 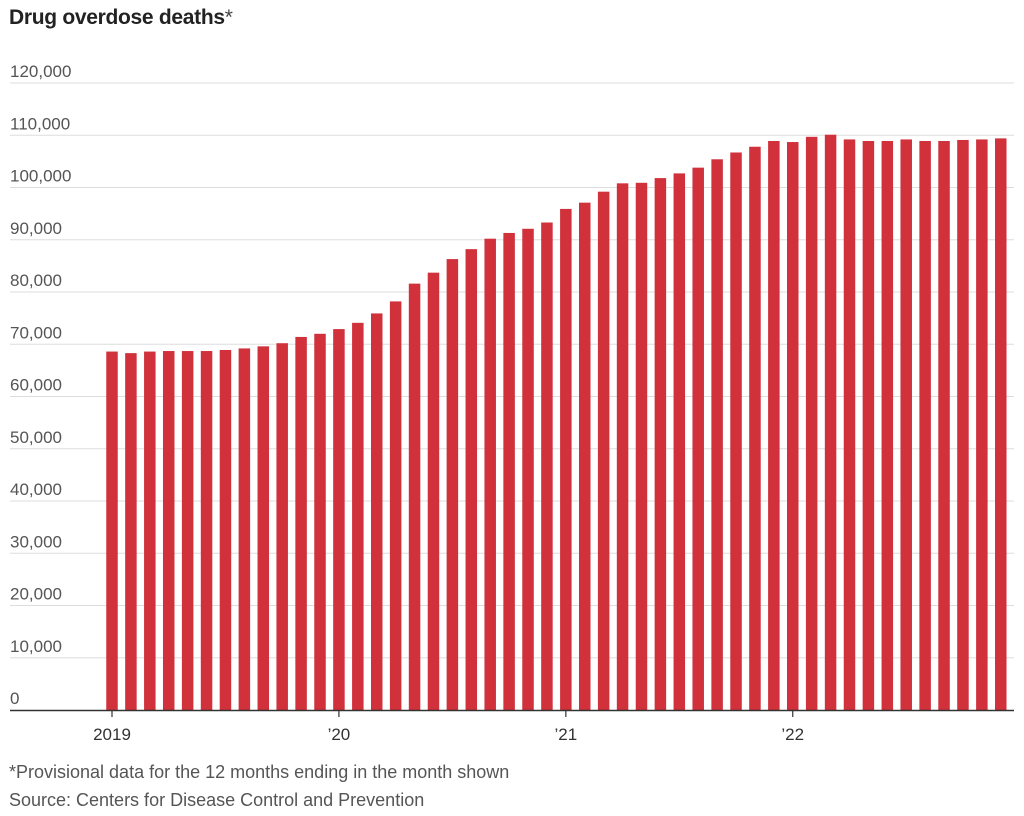 I want to click on x-tick-label: ’21, so click(x=565, y=734).